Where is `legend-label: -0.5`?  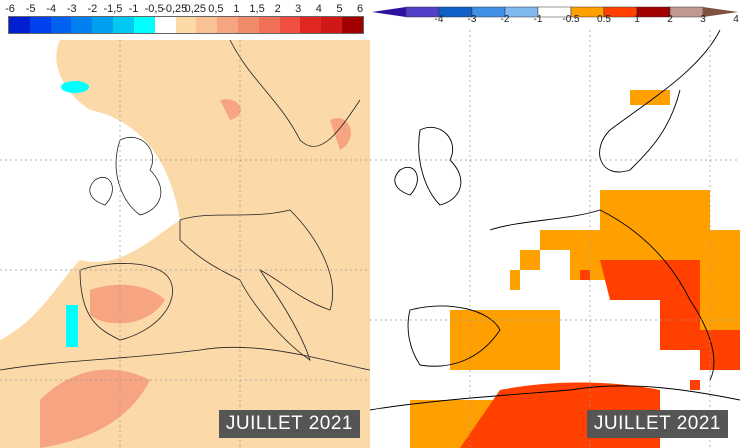 legend-label: -0.5 is located at coordinates (571, 19).